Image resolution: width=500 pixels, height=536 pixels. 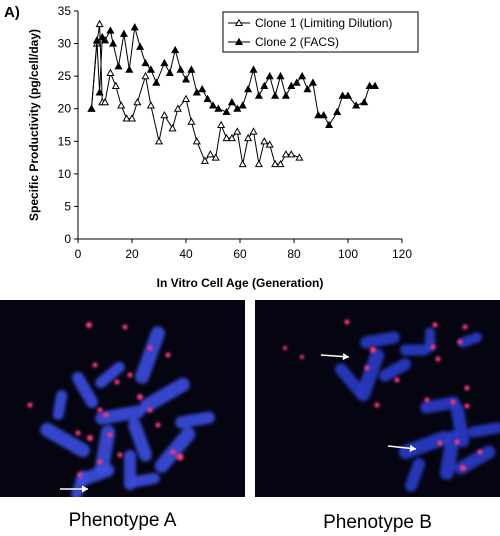 What do you see at coordinates (402, 254) in the screenshot?
I see `x-tick-label: 120` at bounding box center [402, 254].